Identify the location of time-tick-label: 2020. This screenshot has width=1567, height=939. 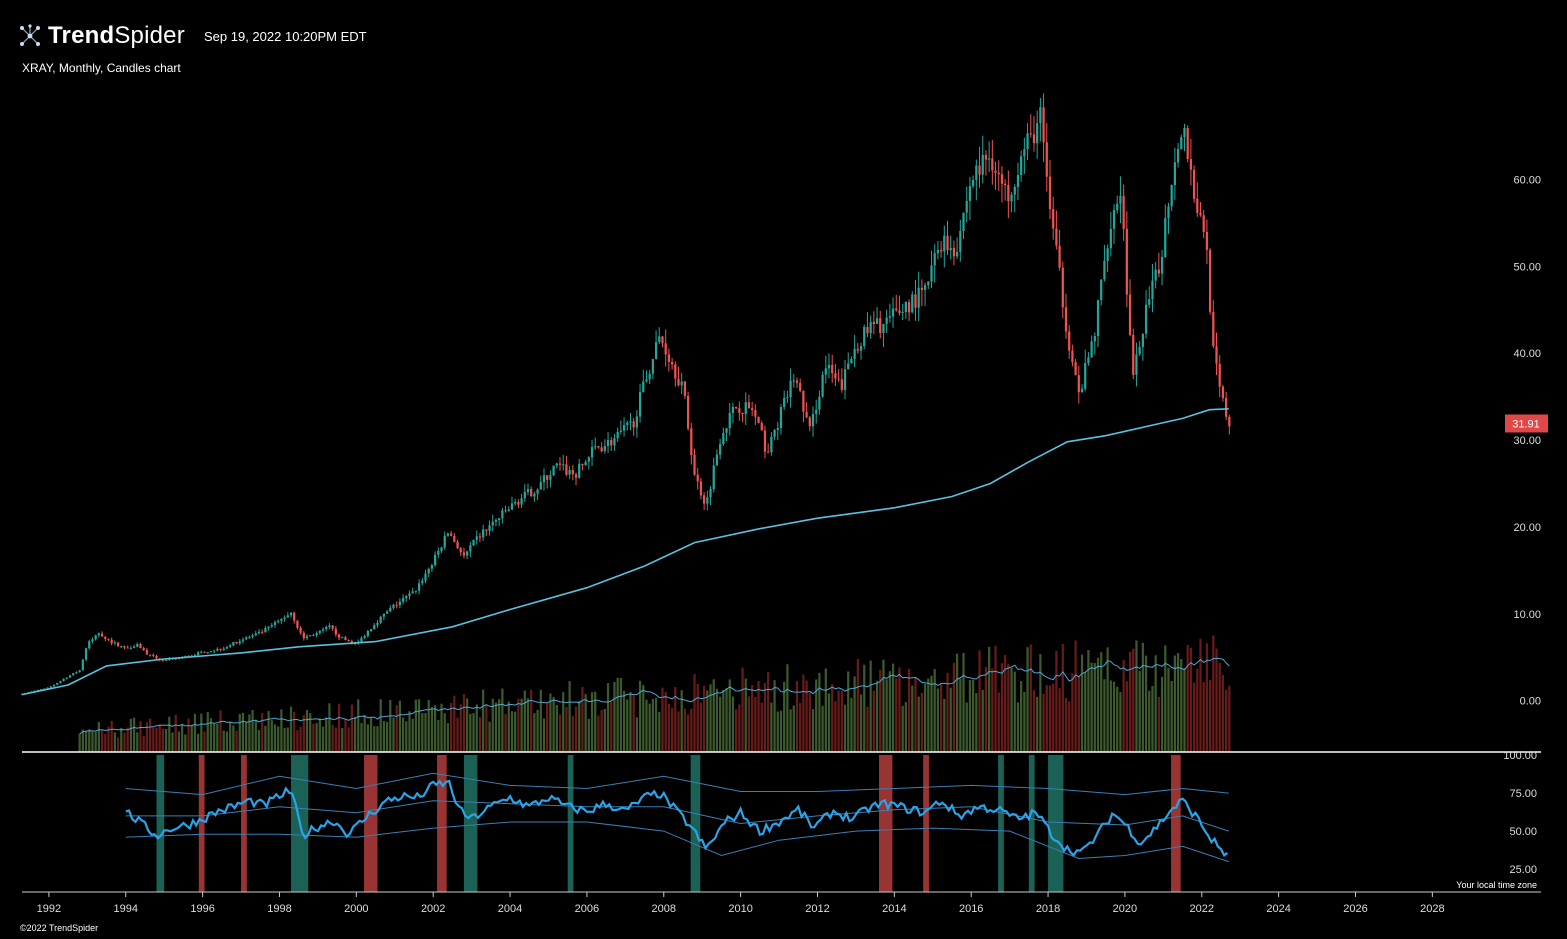
(1125, 909).